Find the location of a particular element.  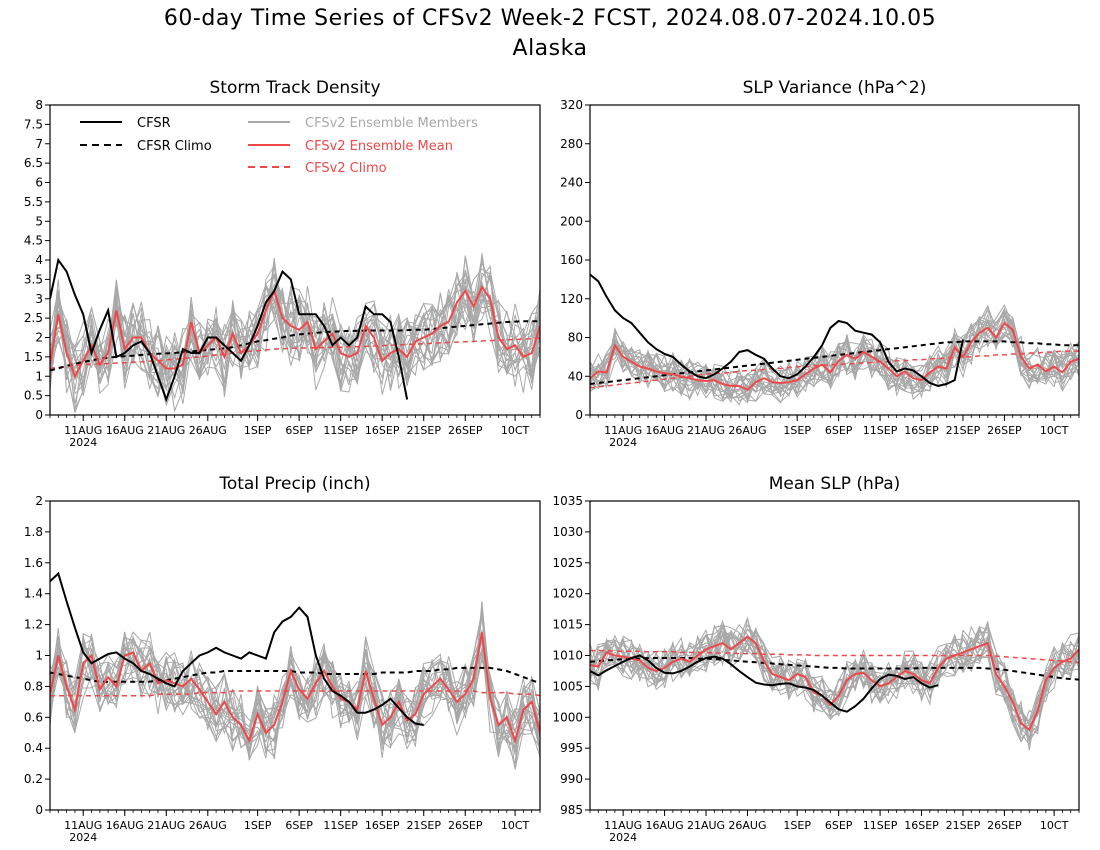

y-tick-label: 40 is located at coordinates (575, 376).